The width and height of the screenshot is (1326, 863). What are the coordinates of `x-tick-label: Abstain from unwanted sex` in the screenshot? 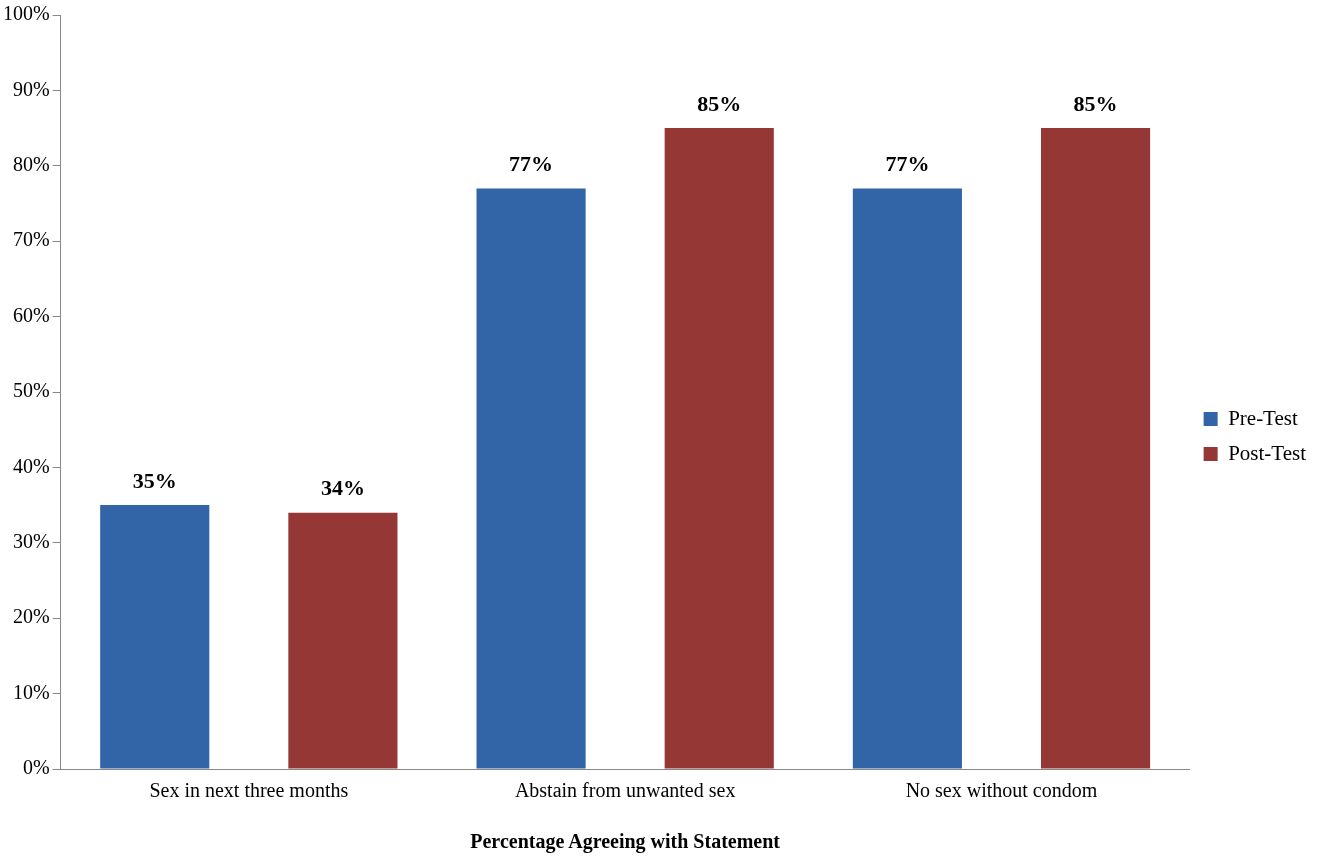 It's located at (625, 790).